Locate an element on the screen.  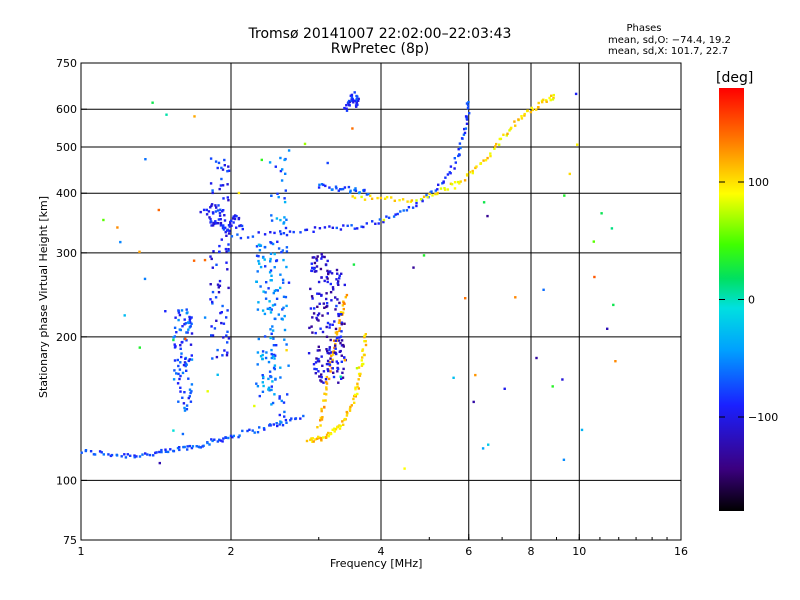
x-tick-label: 4 is located at coordinates (381, 551).